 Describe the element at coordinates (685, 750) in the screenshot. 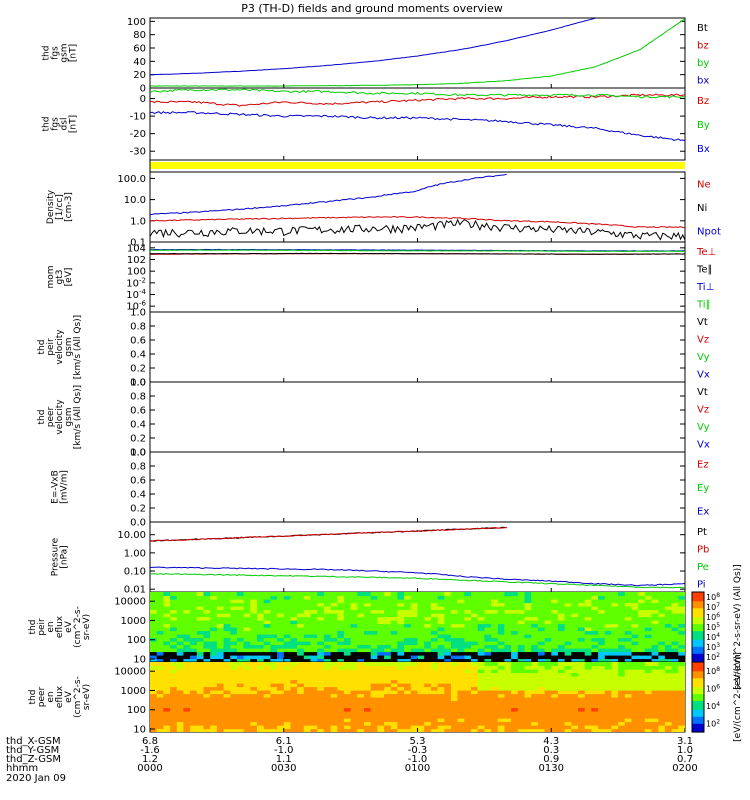

I see `x-axis-value: 1.0` at that location.